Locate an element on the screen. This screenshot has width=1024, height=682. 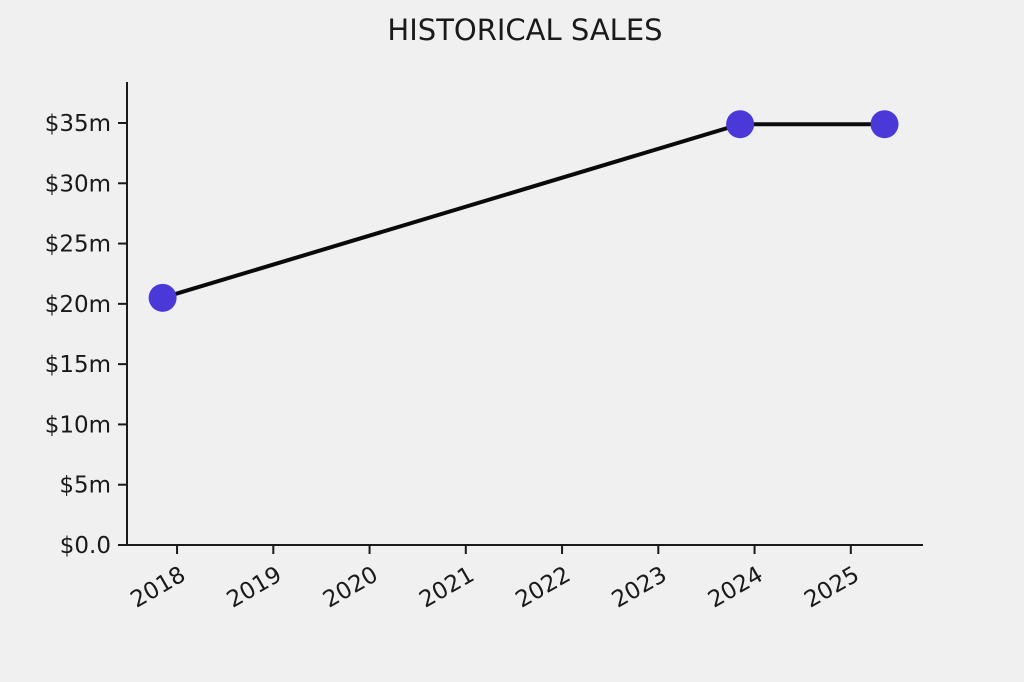
y-tick-label: $35m is located at coordinates (78, 124).